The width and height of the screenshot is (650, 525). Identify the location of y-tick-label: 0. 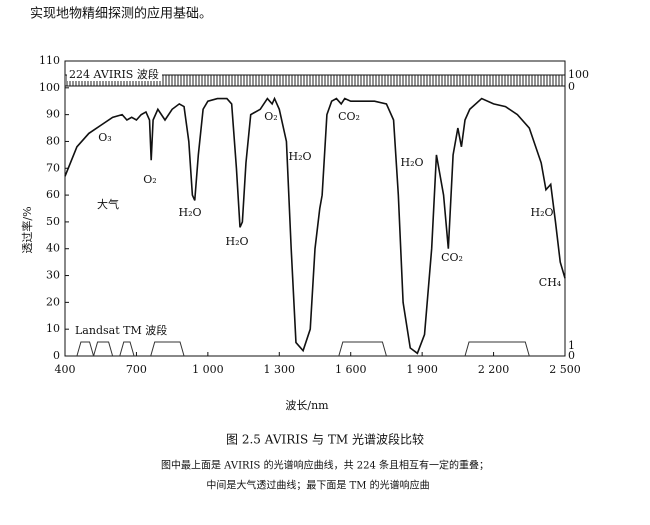
(56, 355).